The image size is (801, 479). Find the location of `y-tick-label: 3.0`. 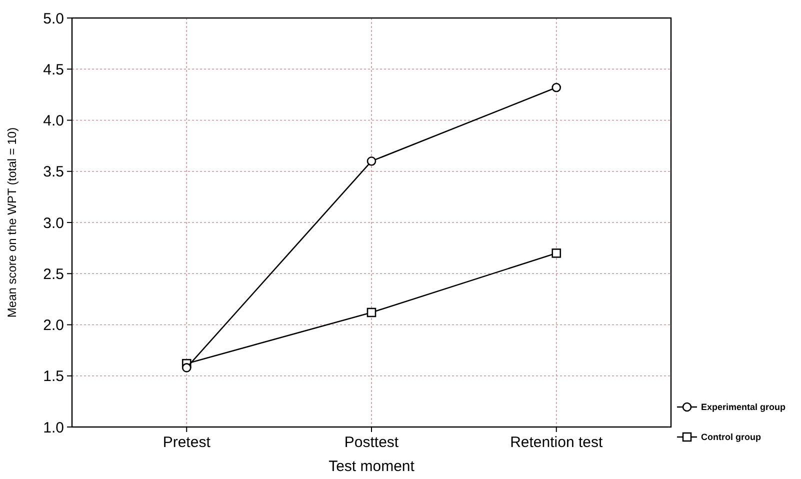

y-tick-label: 3.0 is located at coordinates (53, 223).